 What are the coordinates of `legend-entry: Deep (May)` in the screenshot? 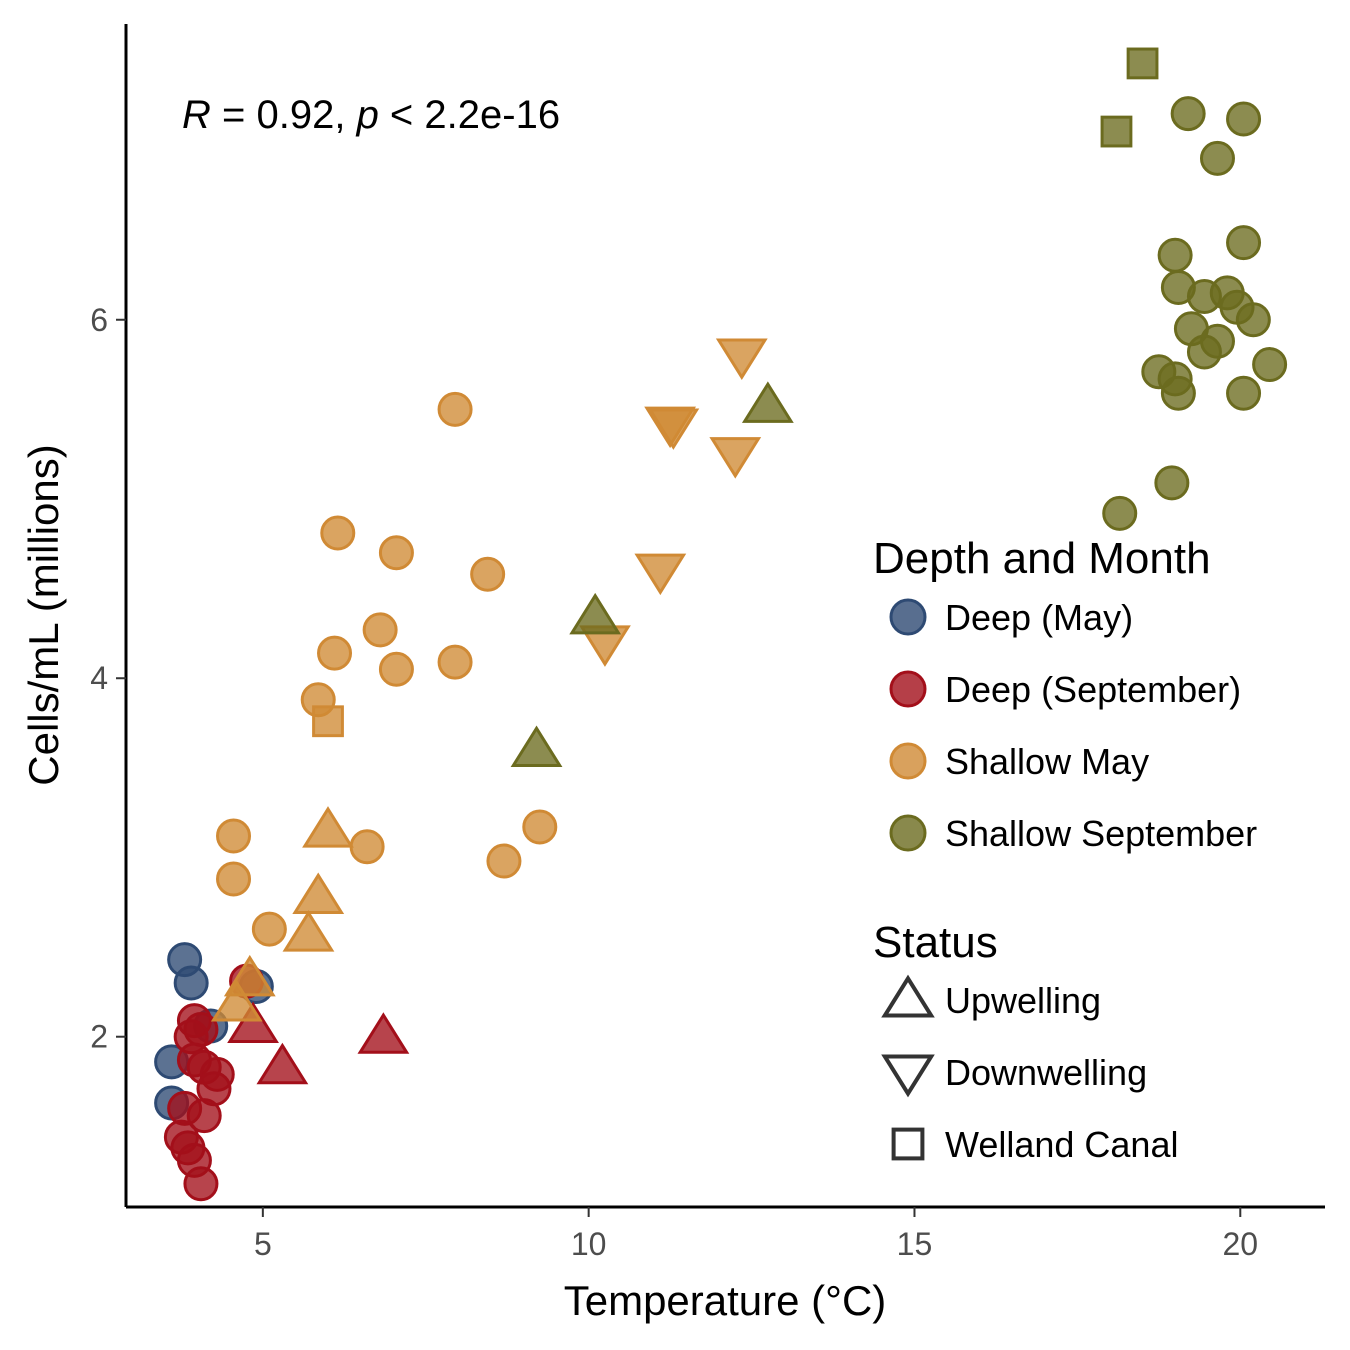 It's located at (1011, 617).